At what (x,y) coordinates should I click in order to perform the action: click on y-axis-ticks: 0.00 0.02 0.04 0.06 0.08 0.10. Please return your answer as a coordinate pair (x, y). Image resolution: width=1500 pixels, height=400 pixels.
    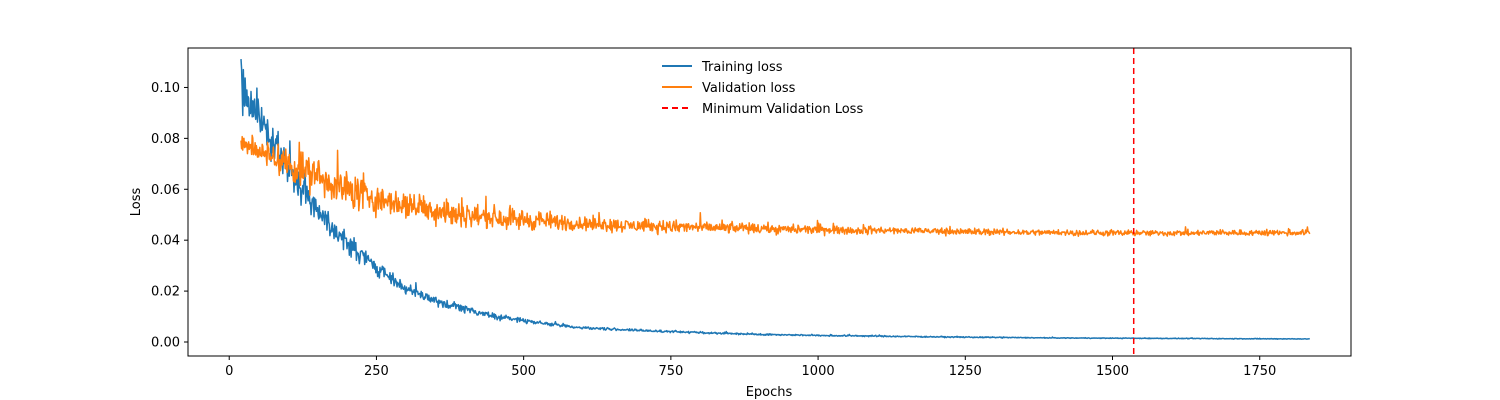
    Looking at the image, I should click on (169, 216).